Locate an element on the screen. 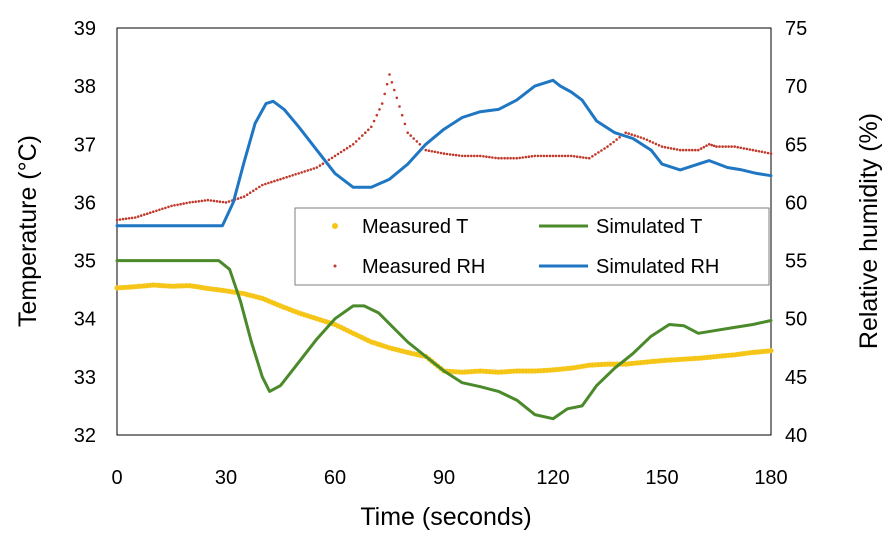 This screenshot has height=541, width=892. y-right-tick-label: 40 is located at coordinates (796, 436).